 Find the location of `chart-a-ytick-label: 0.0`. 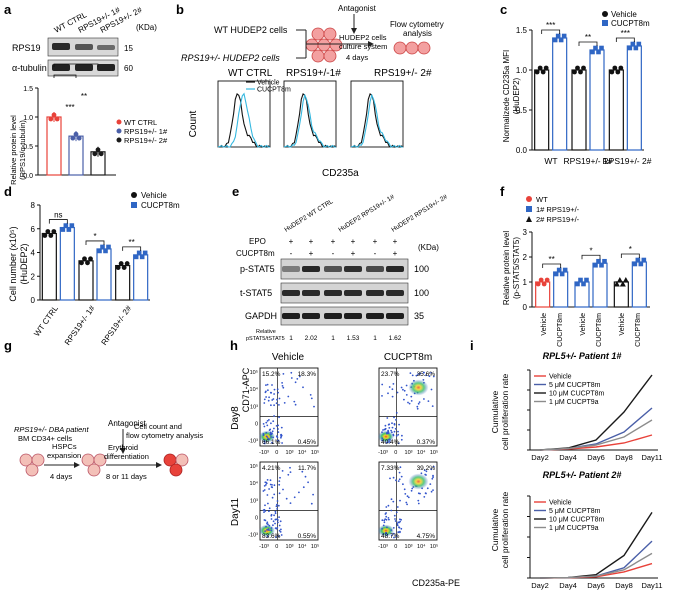

chart-a-ytick-label: 0.0 is located at coordinates (28, 176).